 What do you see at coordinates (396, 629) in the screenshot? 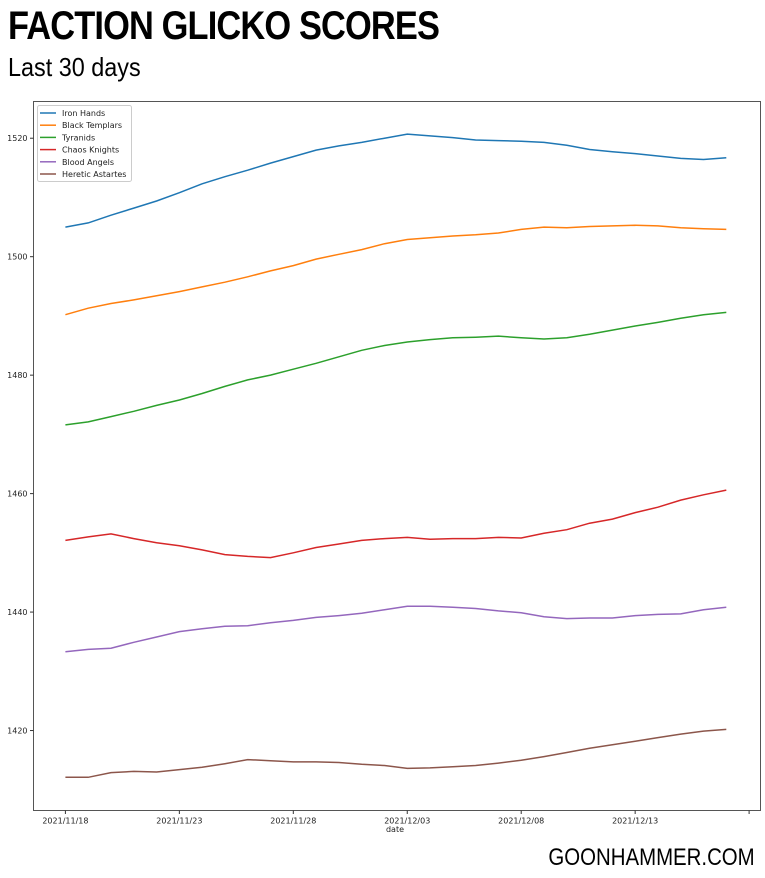
I see `series-line-blood-angels` at bounding box center [396, 629].